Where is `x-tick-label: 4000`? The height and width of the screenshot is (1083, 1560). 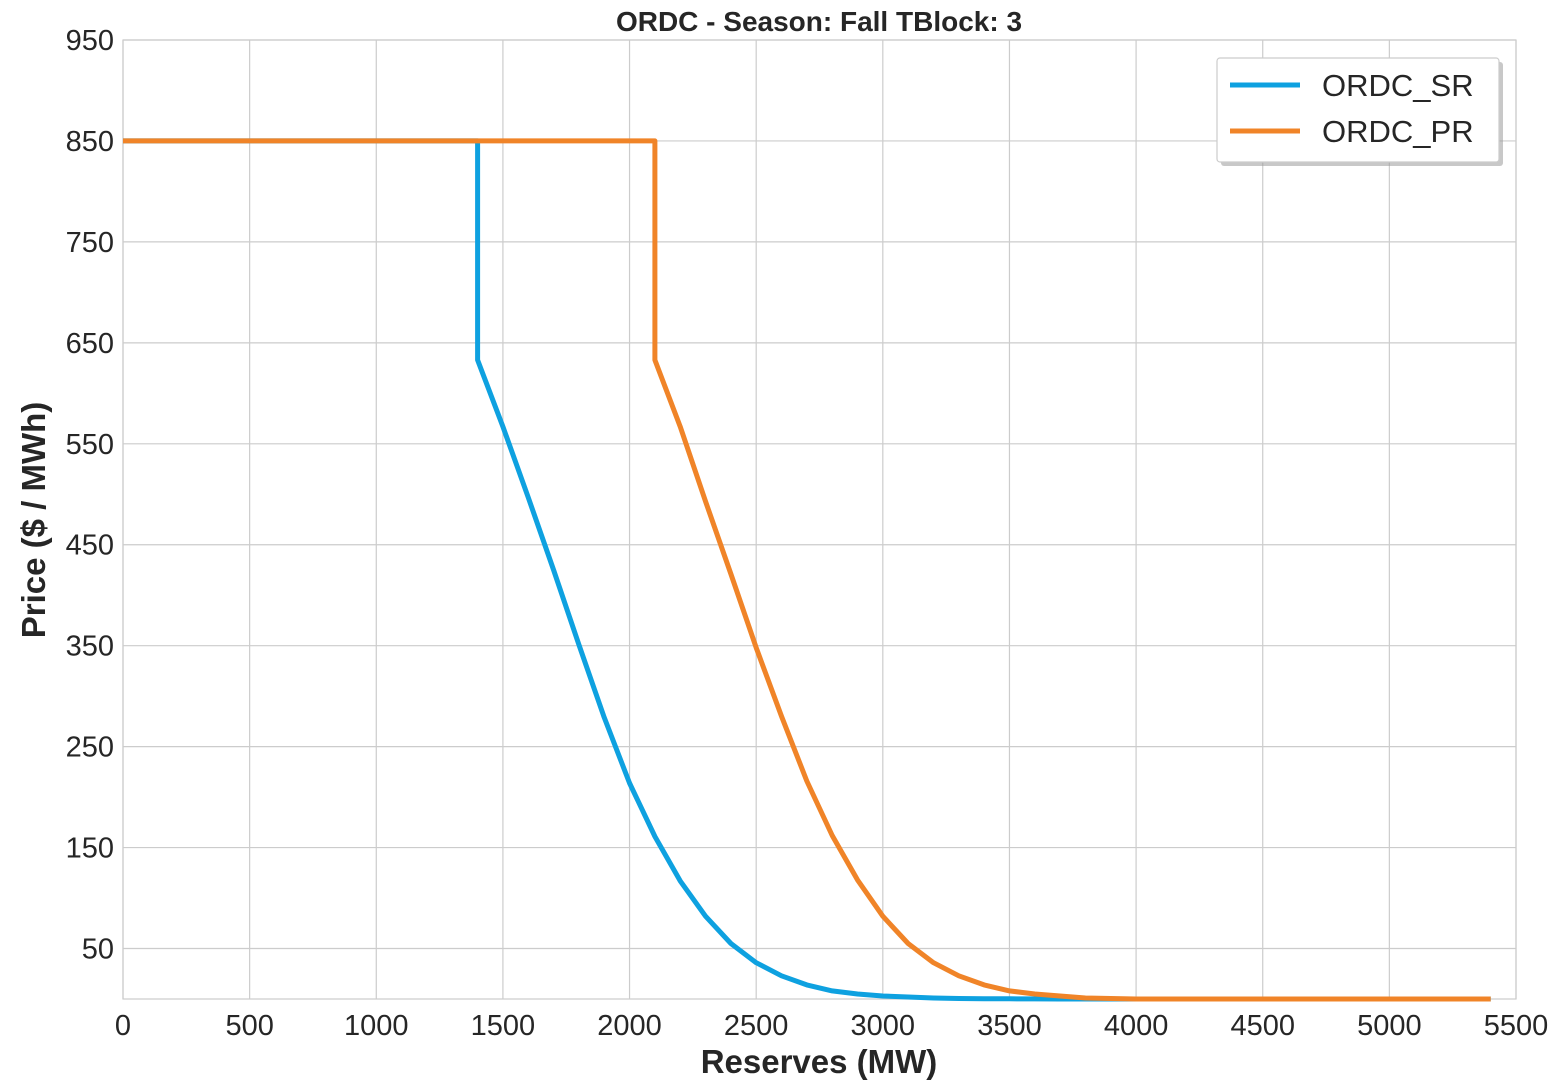
x-tick-label: 4000 is located at coordinates (1136, 1026).